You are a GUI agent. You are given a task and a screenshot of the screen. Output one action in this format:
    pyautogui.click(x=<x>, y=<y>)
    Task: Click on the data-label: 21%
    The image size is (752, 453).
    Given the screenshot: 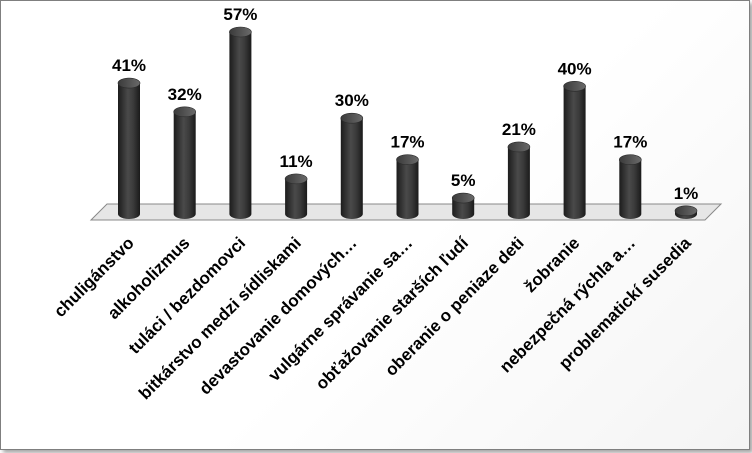 What is the action you would take?
    pyautogui.click(x=519, y=129)
    